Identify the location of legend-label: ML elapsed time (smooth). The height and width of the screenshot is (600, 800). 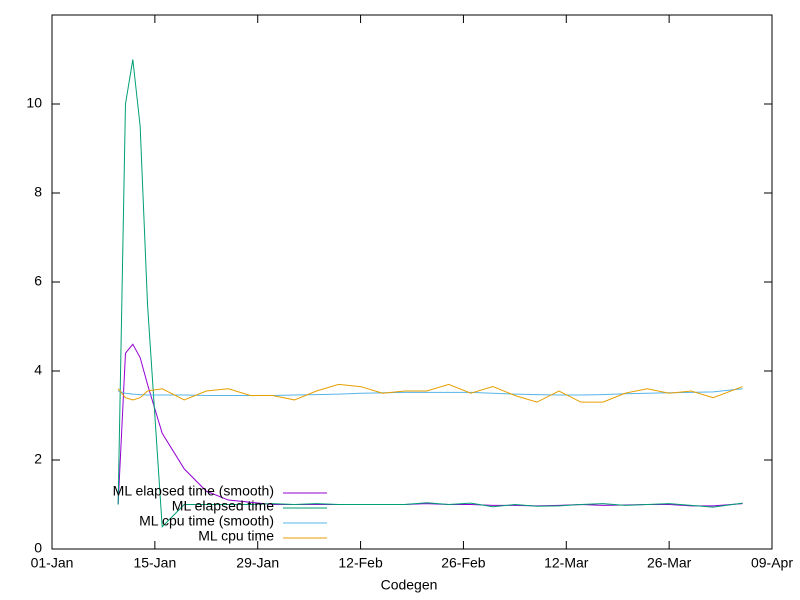
(193, 491).